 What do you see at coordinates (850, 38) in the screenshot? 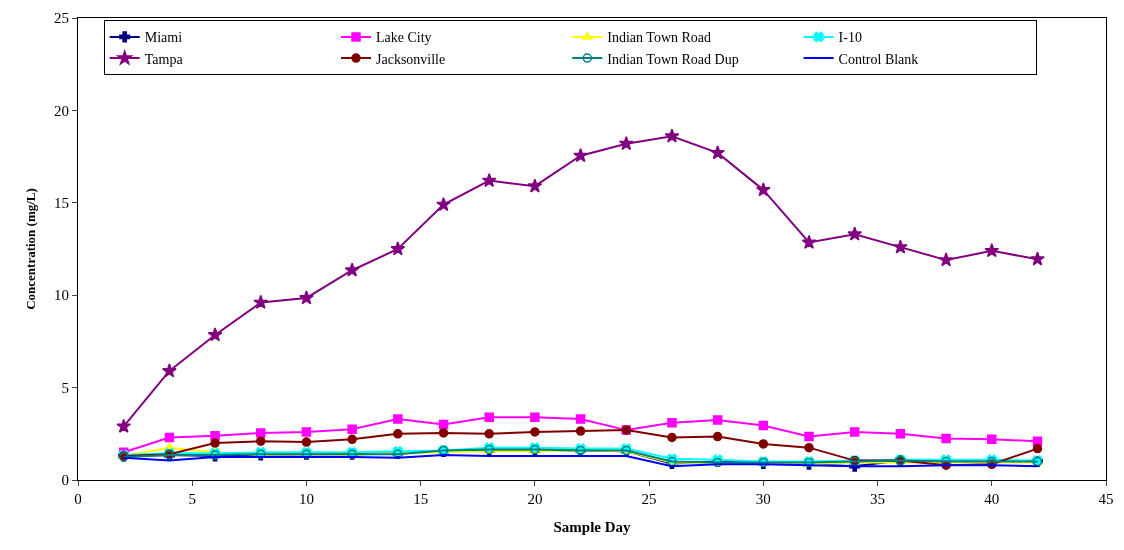
I see `legend-label: I-10` at bounding box center [850, 38].